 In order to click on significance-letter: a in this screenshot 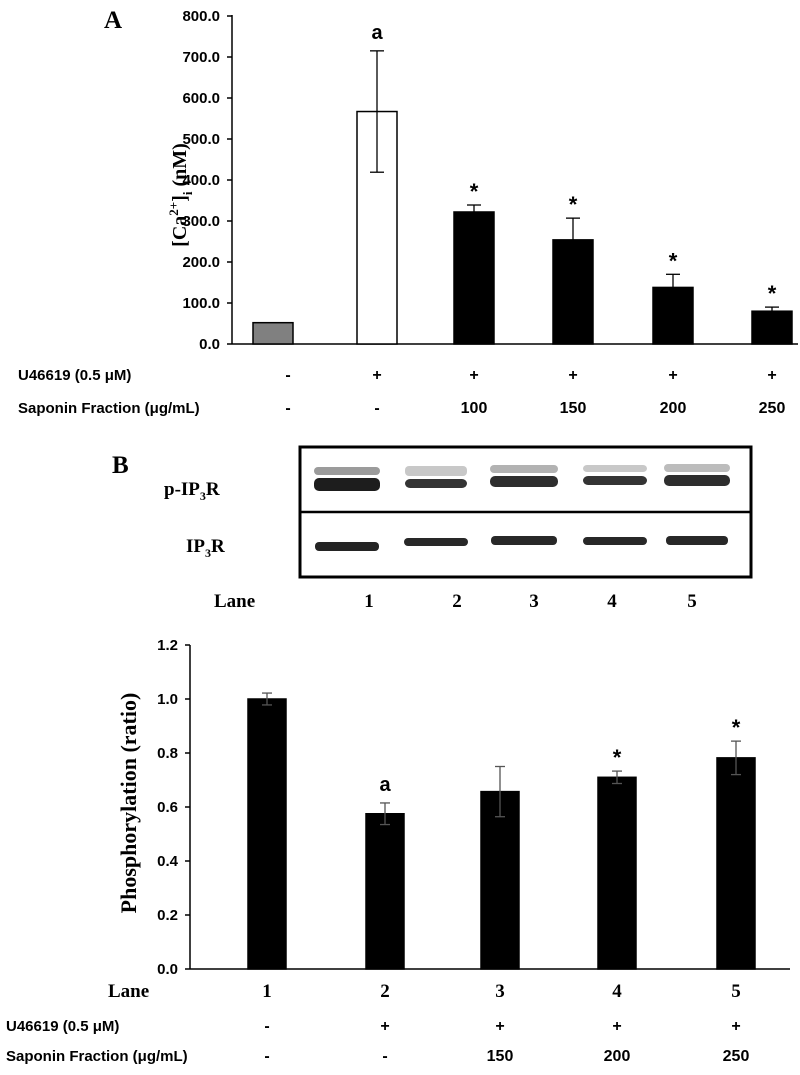, I will do `click(385, 785)`.